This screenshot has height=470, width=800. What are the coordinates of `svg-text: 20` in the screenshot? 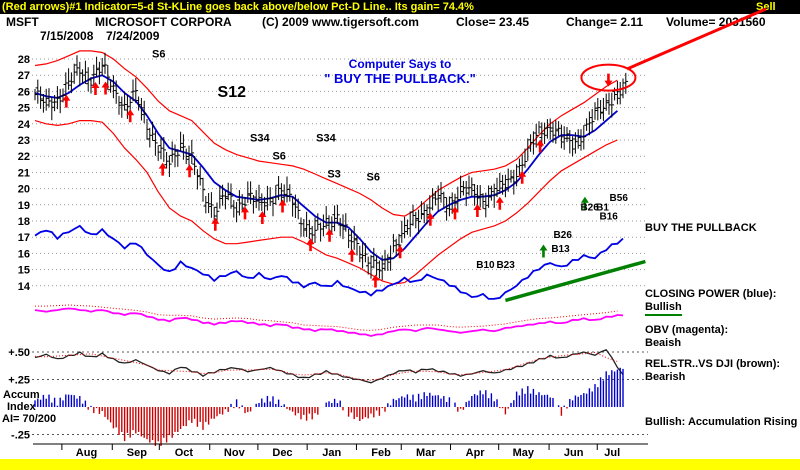 It's located at (24, 190).